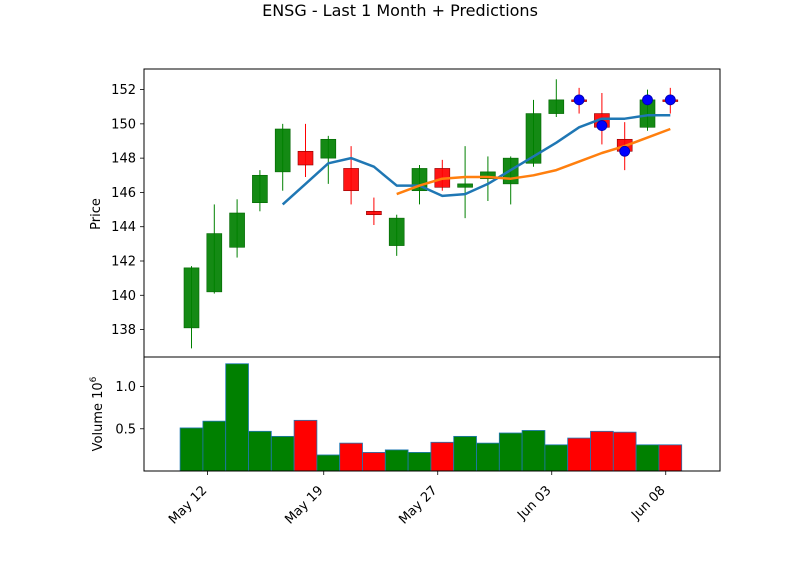 The height and width of the screenshot is (575, 800). I want to click on x-tick-label: May 27, so click(418, 505).